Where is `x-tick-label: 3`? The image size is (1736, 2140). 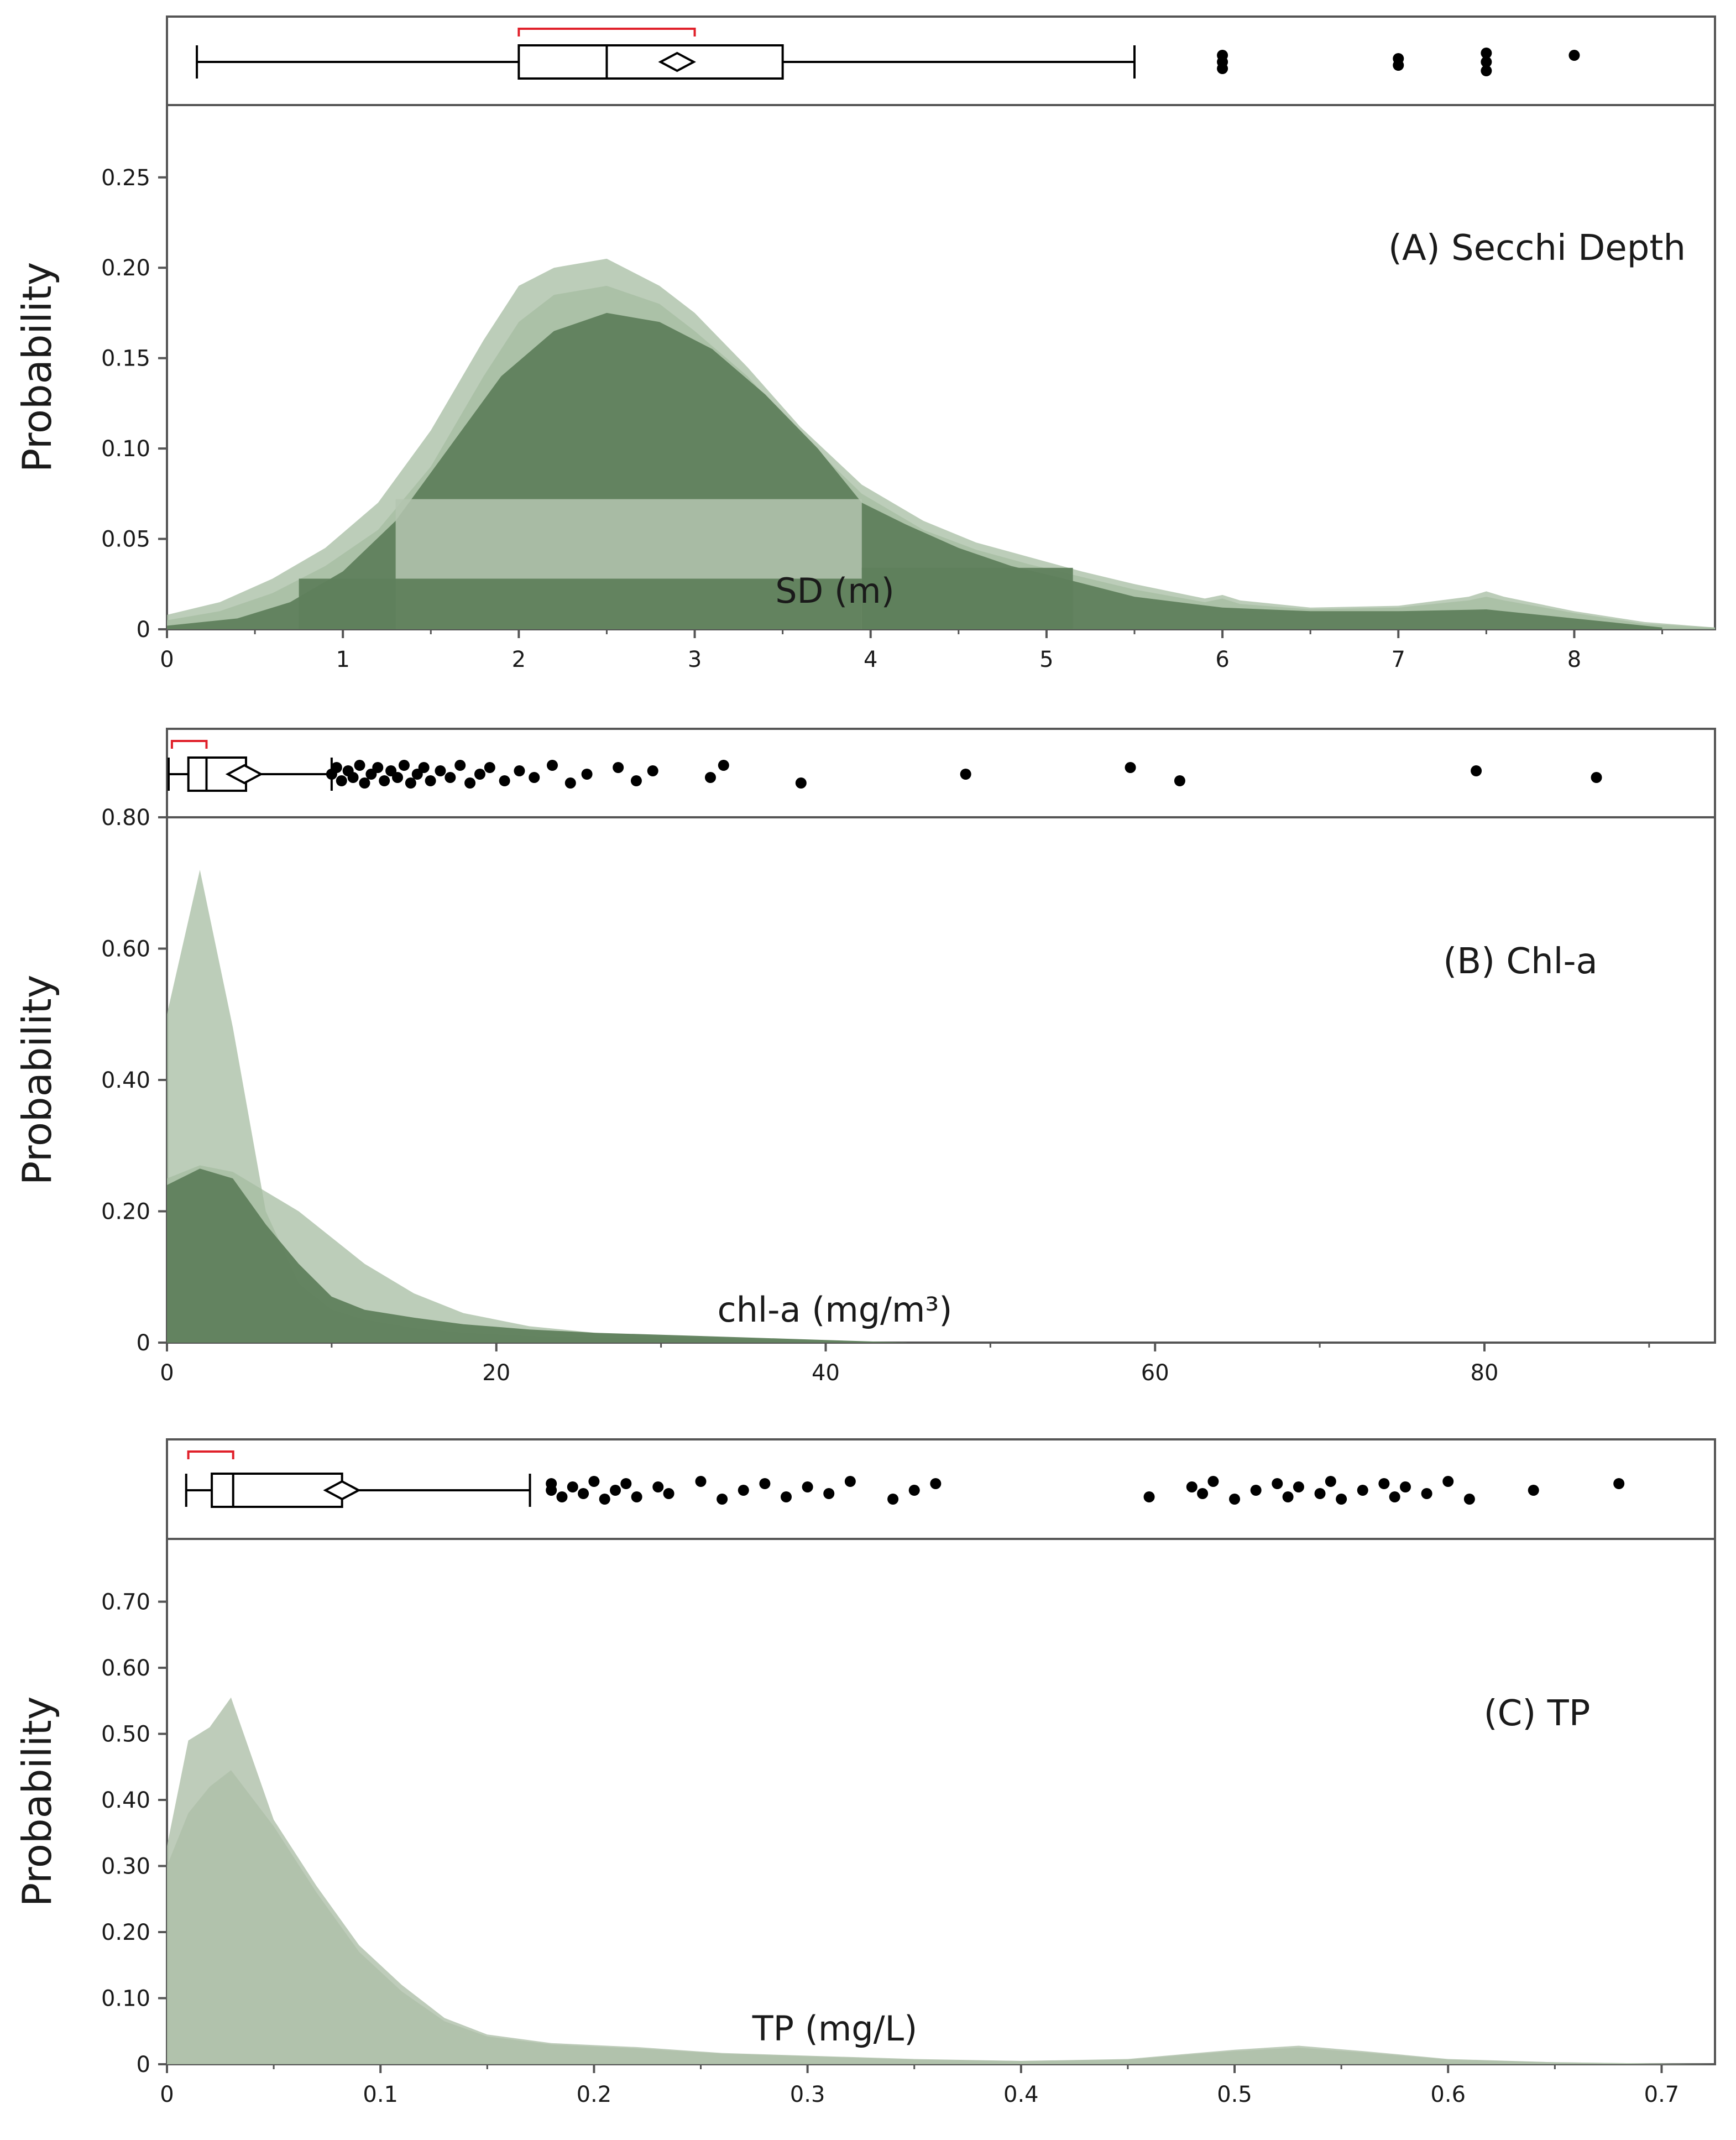 x-tick-label: 3 is located at coordinates (695, 659).